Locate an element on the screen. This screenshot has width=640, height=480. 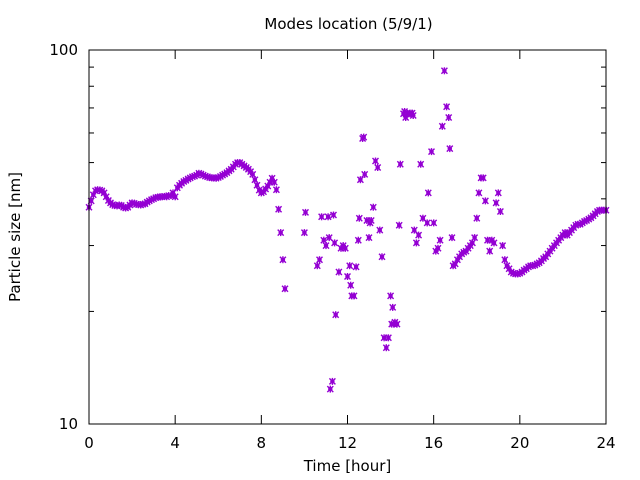
chart-title: Modes location (5/9/1) is located at coordinates (348, 24).